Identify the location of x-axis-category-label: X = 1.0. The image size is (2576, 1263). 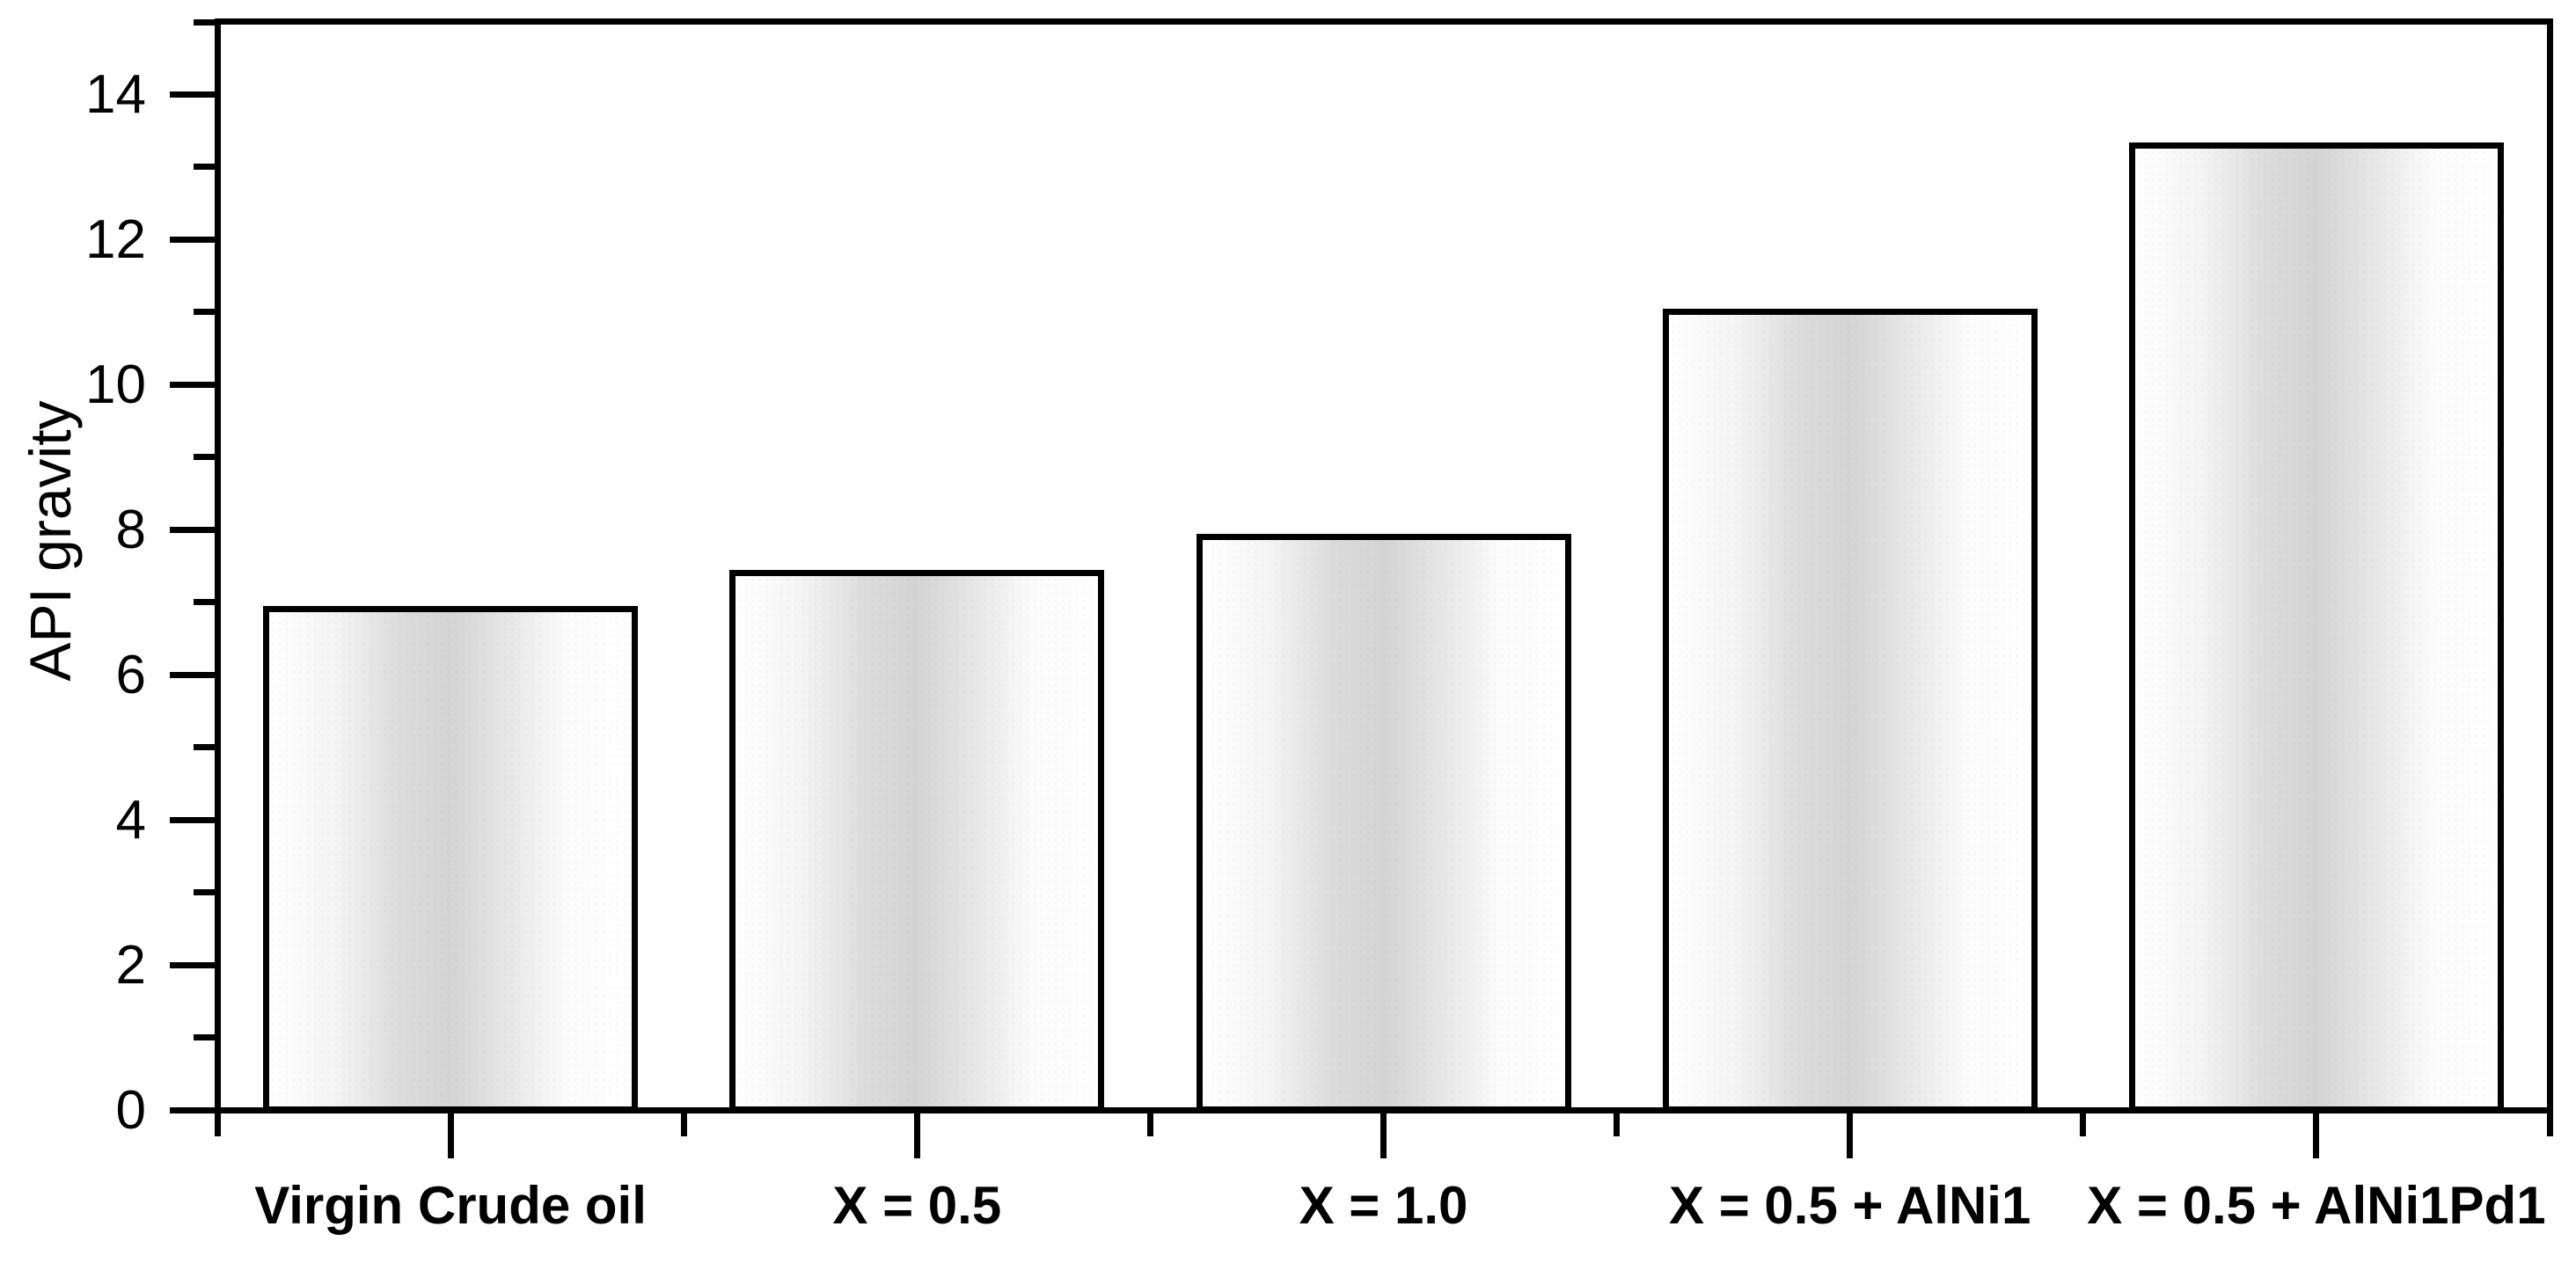
(1383, 1205).